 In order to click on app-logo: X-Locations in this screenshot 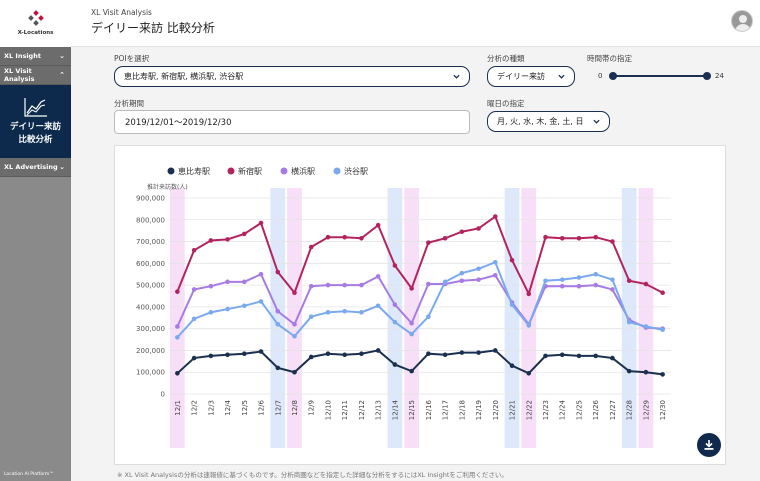, I will do `click(35, 23)`.